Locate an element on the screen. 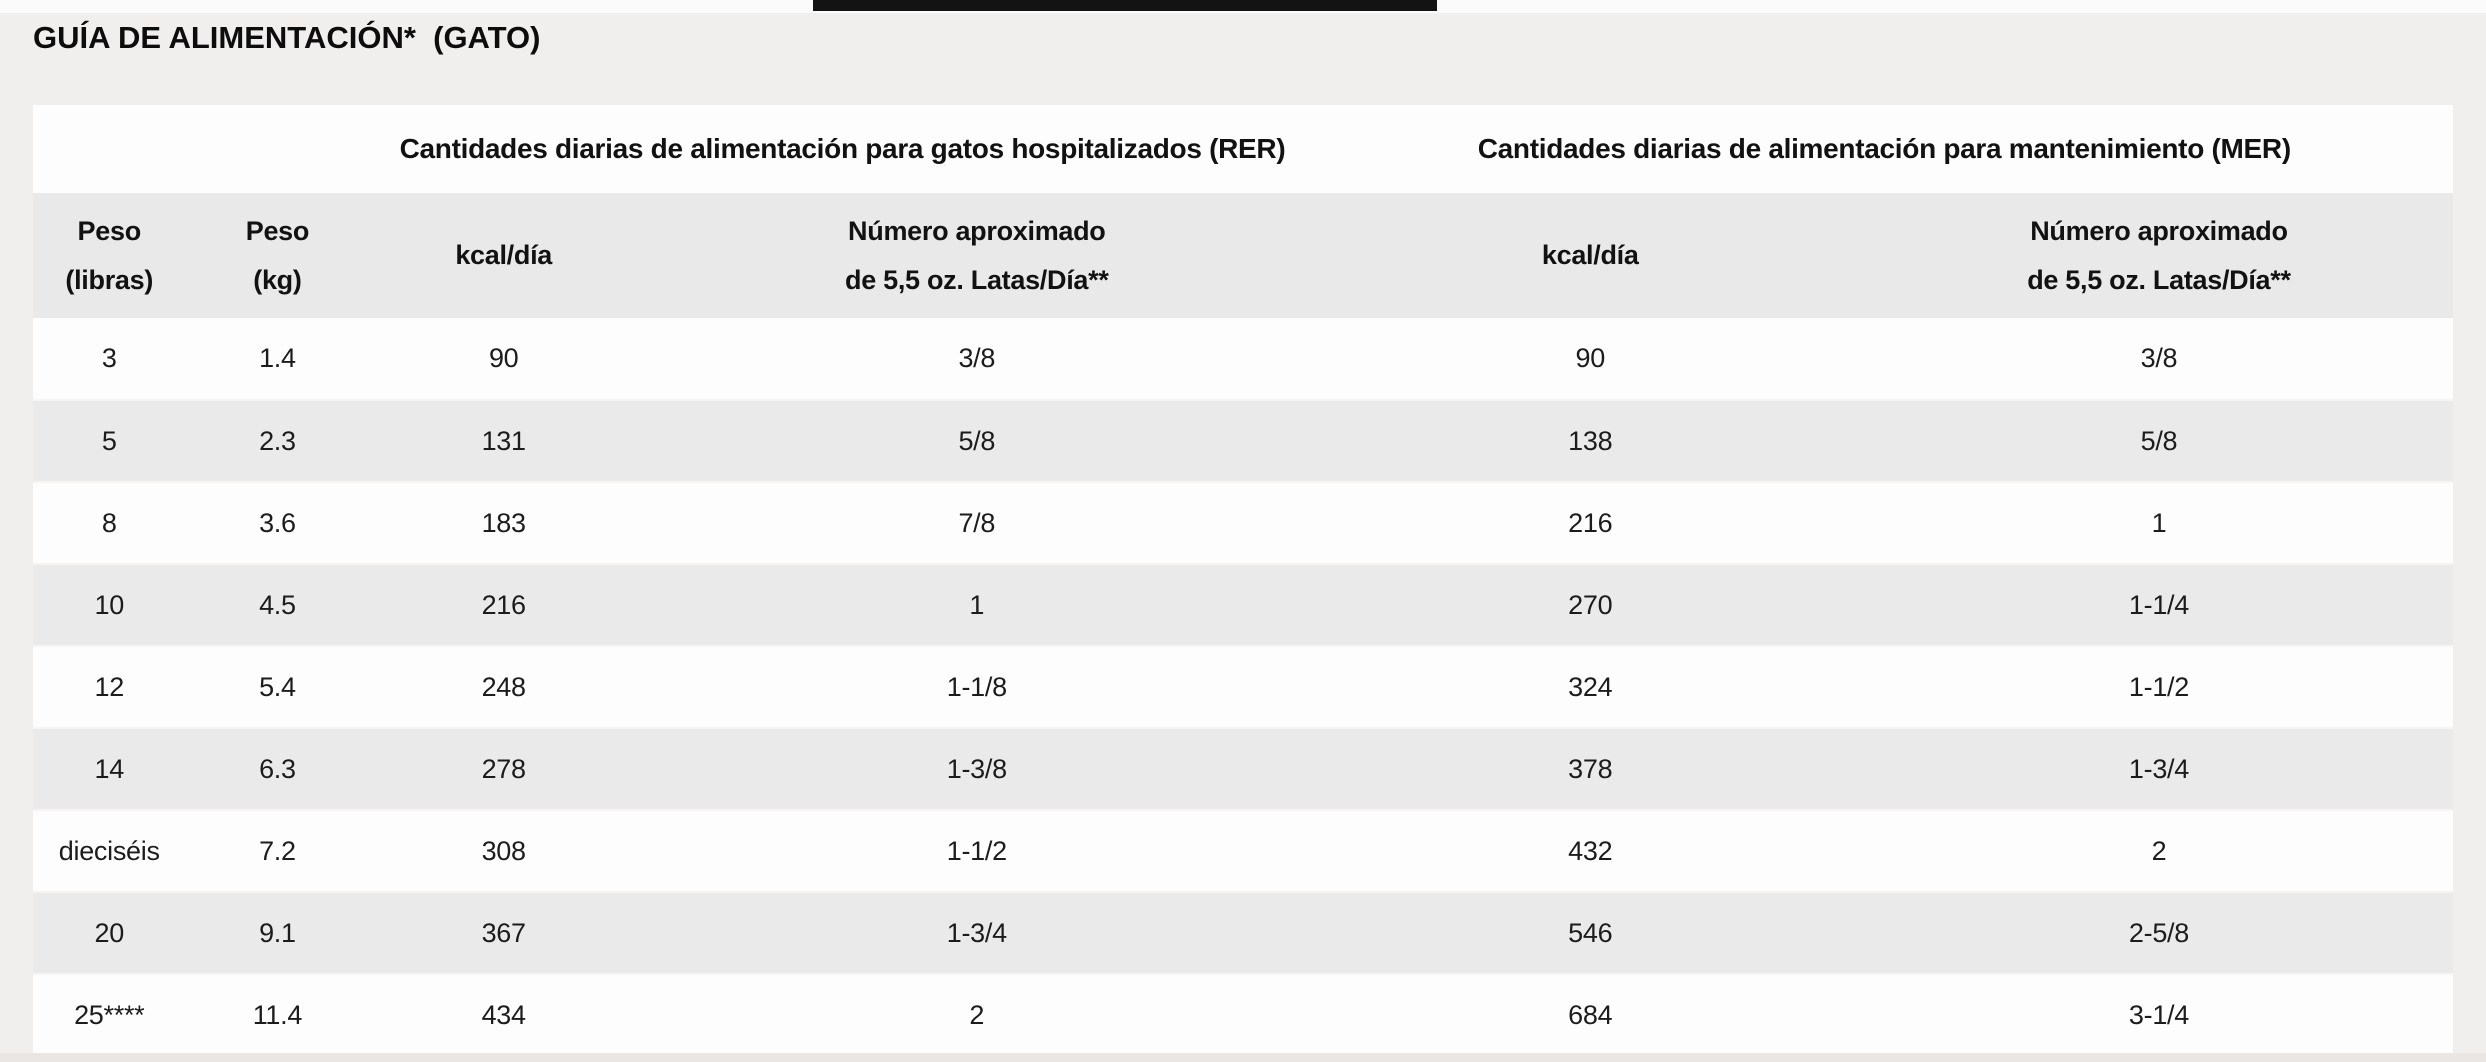  table-cell: 3-1/4 is located at coordinates (2158, 1015).